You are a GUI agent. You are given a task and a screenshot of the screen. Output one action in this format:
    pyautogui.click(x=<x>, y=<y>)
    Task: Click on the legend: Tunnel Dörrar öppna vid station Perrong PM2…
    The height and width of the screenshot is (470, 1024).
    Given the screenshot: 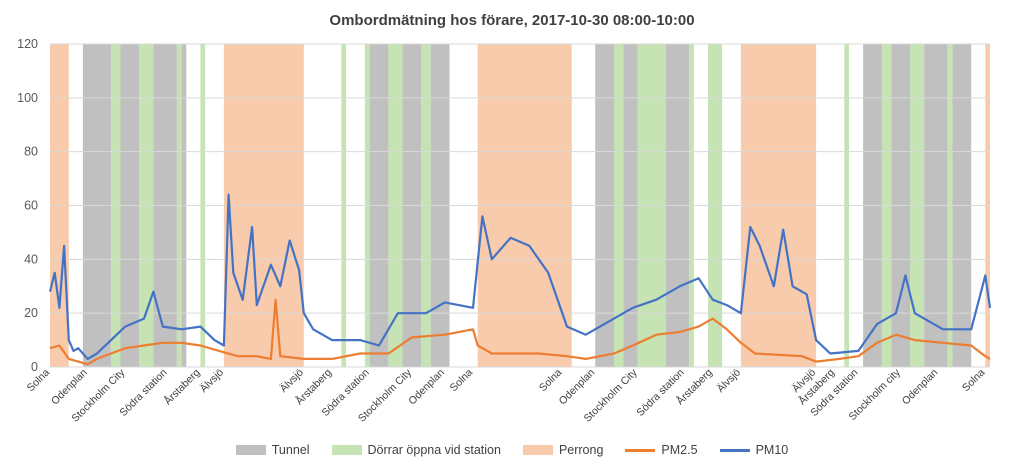 What is the action you would take?
    pyautogui.click(x=512, y=450)
    